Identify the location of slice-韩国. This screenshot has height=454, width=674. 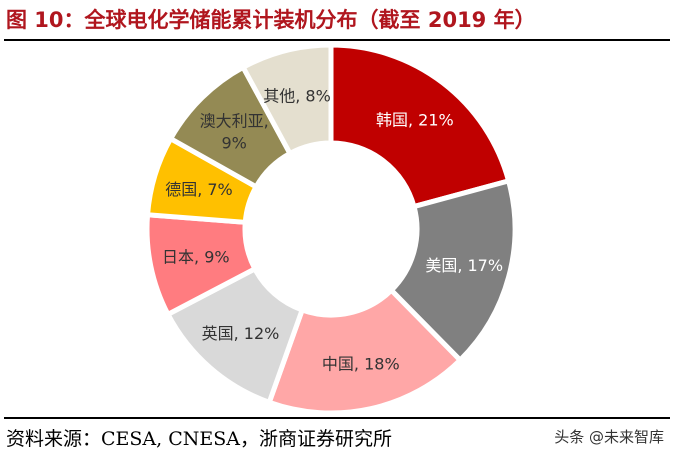
(420, 126).